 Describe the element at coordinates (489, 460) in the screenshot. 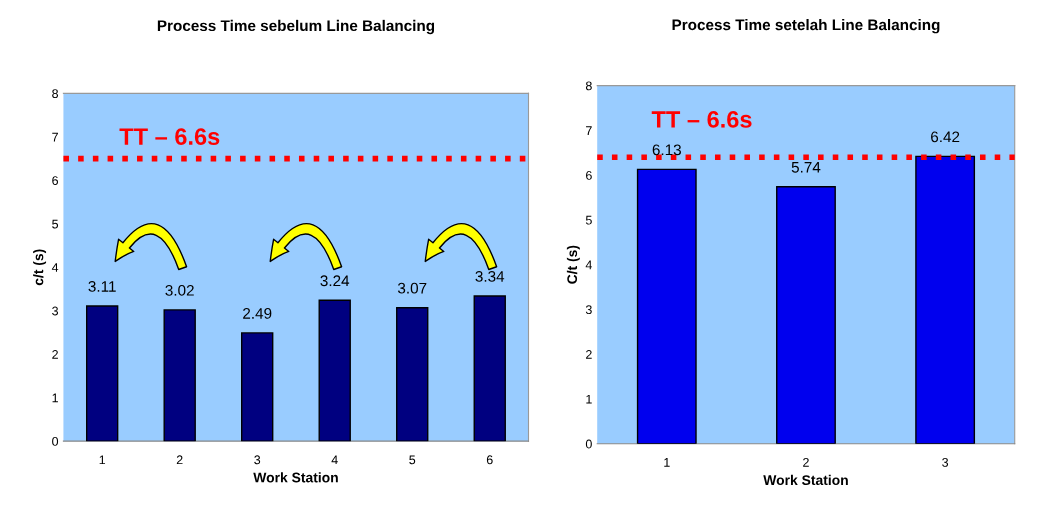

I see `x-tick-label: 6` at that location.